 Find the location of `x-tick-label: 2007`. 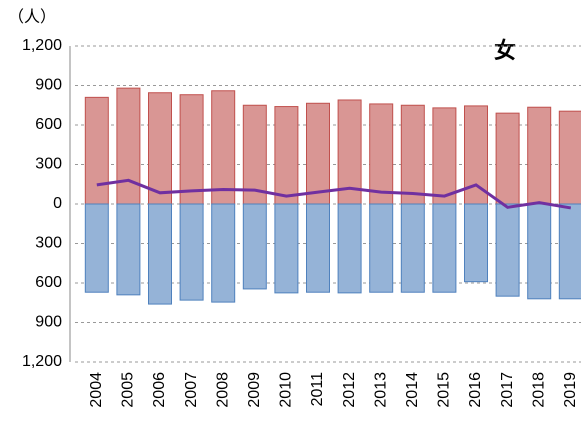

x-tick-label: 2007 is located at coordinates (191, 390).